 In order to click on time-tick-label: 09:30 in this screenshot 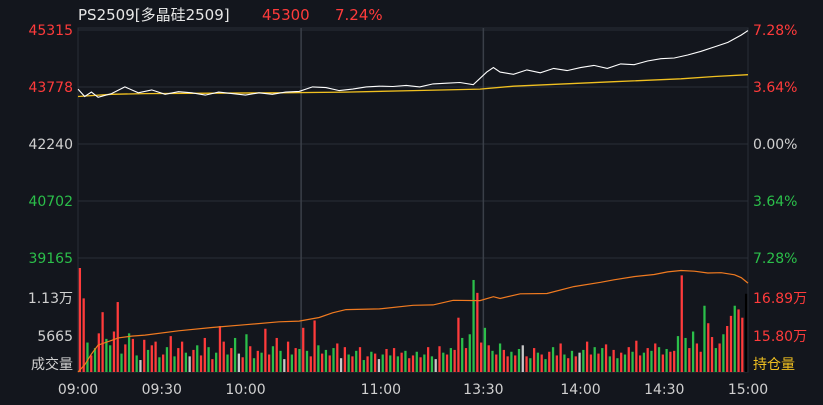, I will do `click(162, 390)`.